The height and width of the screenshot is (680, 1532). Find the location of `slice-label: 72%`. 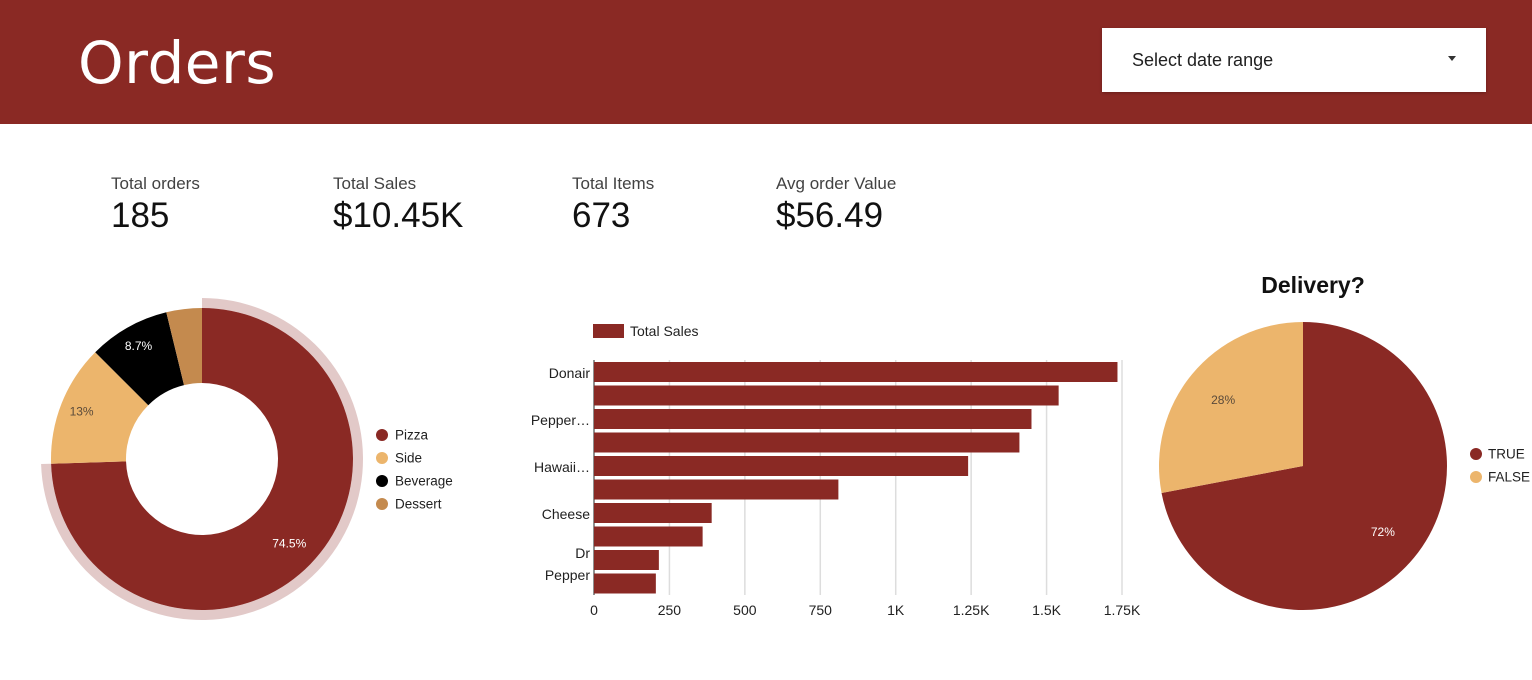

slice-label: 72% is located at coordinates (1383, 532).